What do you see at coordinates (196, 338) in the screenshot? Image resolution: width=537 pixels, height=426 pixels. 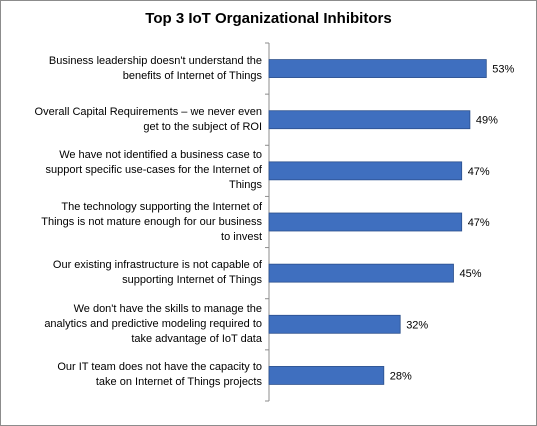 I see `category-label-line: take advantage of IoT data` at bounding box center [196, 338].